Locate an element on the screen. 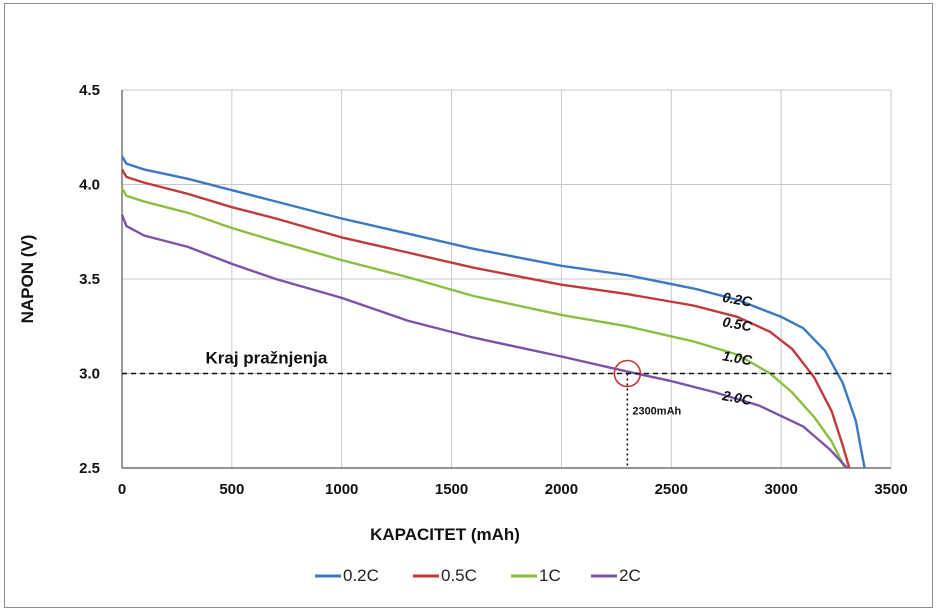 The height and width of the screenshot is (614, 937). x-tick-label: 500 is located at coordinates (231, 489).